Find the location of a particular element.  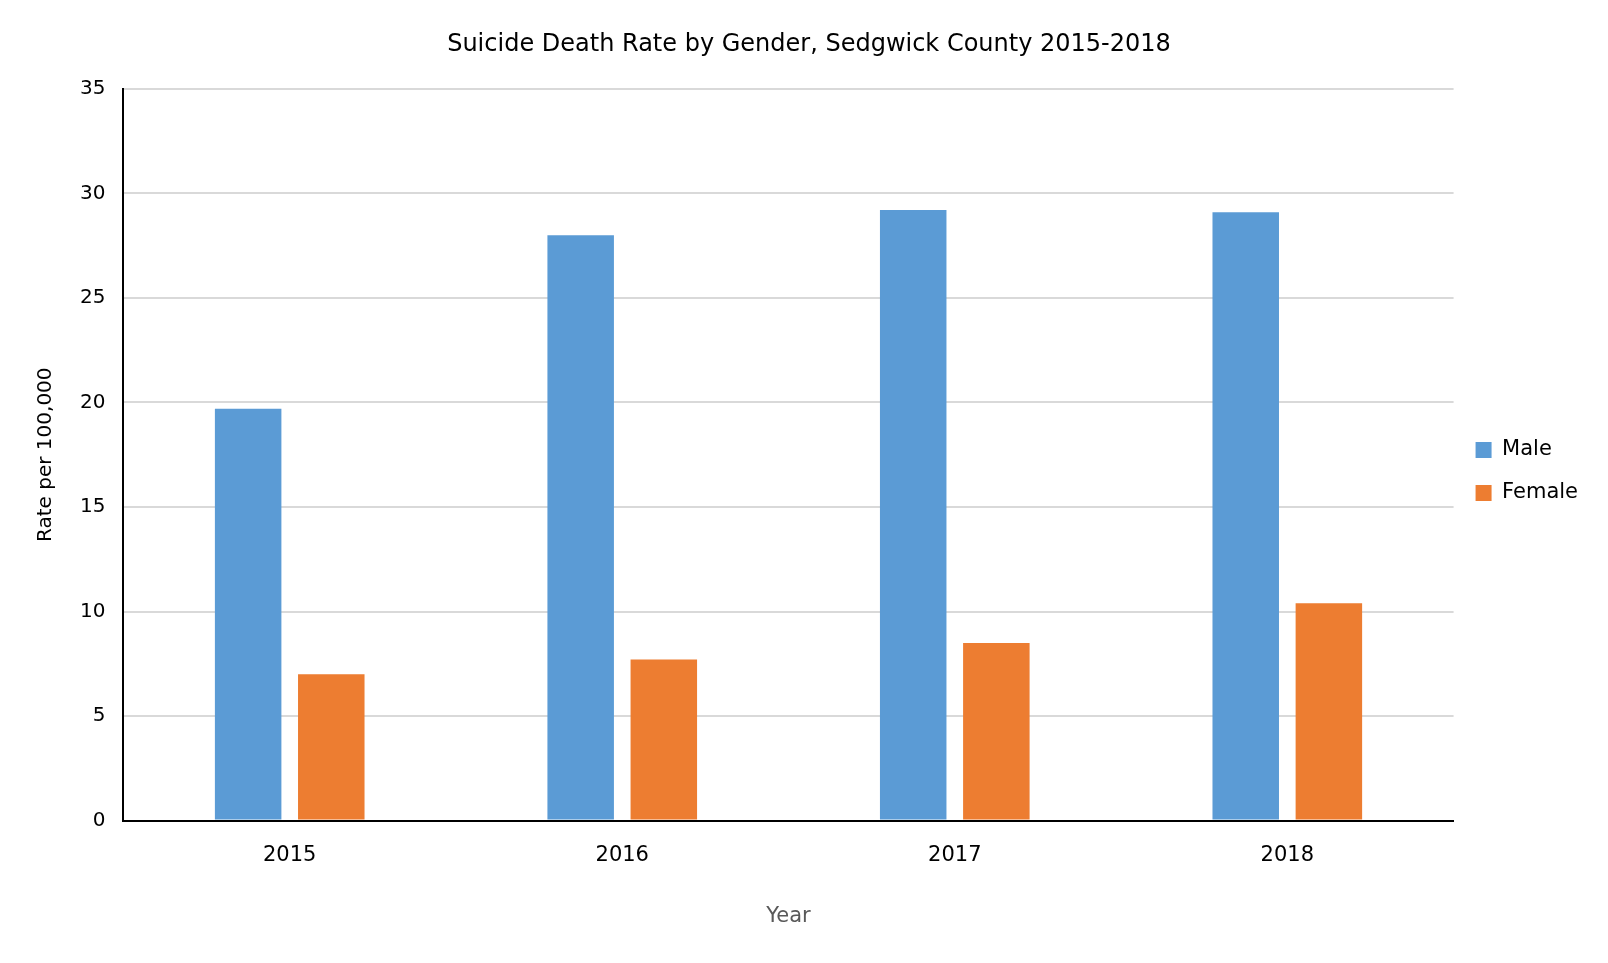

y-tick-label: 0 is located at coordinates (99, 818).